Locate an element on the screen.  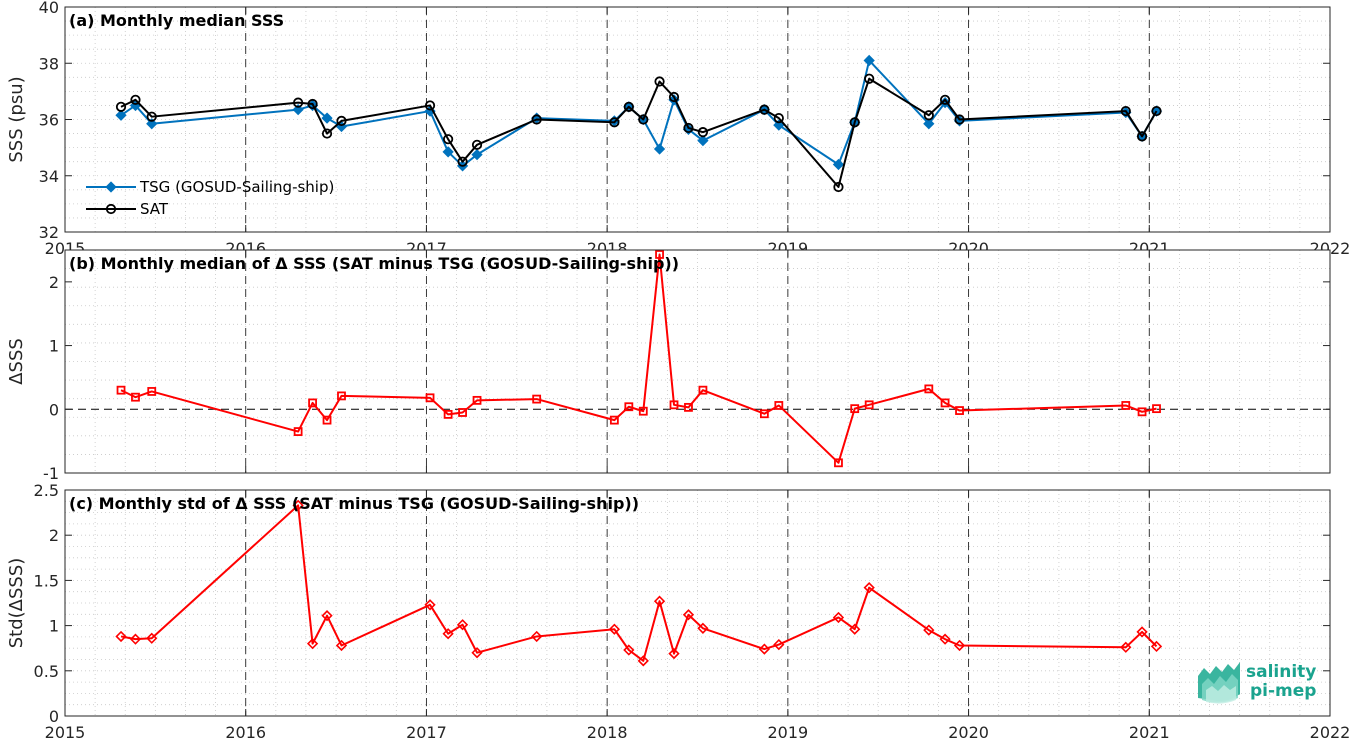
legend-label-1: SAT is located at coordinates (154, 209).